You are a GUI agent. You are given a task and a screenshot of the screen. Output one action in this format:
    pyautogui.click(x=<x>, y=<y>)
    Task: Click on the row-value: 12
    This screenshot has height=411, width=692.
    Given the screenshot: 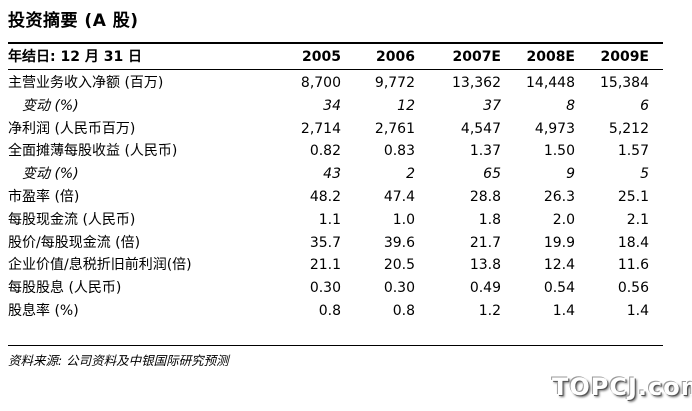 What is the action you would take?
    pyautogui.click(x=406, y=105)
    